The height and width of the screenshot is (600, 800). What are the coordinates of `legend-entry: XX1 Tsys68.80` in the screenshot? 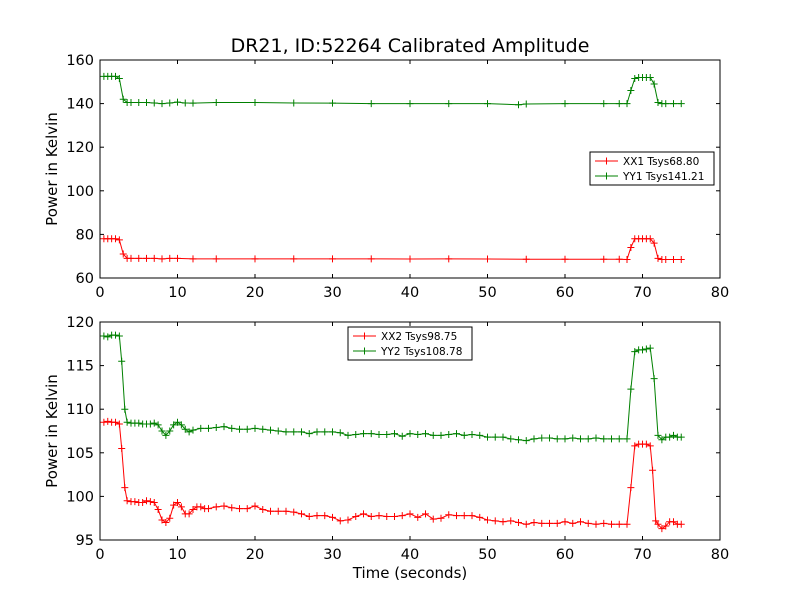 It's located at (661, 162).